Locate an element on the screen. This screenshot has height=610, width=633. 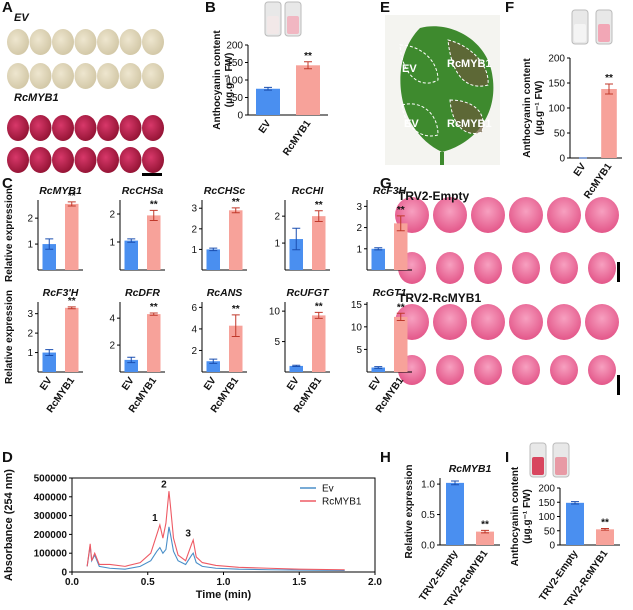
y-tick-label: 10 is located at coordinates (275, 312).